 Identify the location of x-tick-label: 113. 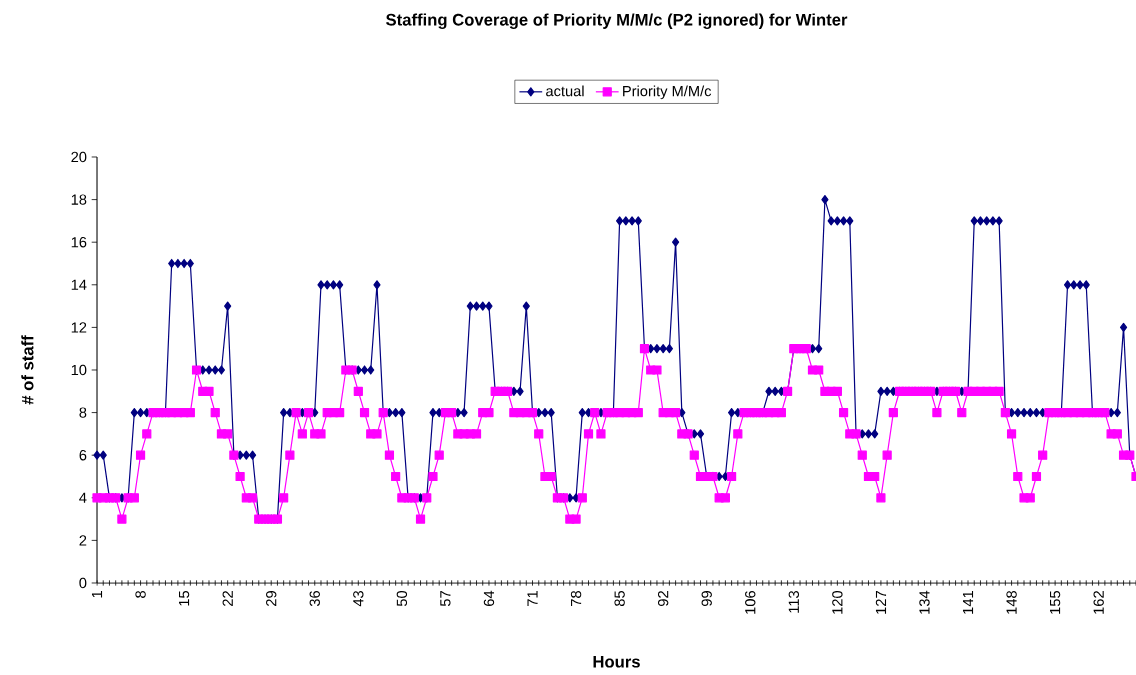
(794, 602).